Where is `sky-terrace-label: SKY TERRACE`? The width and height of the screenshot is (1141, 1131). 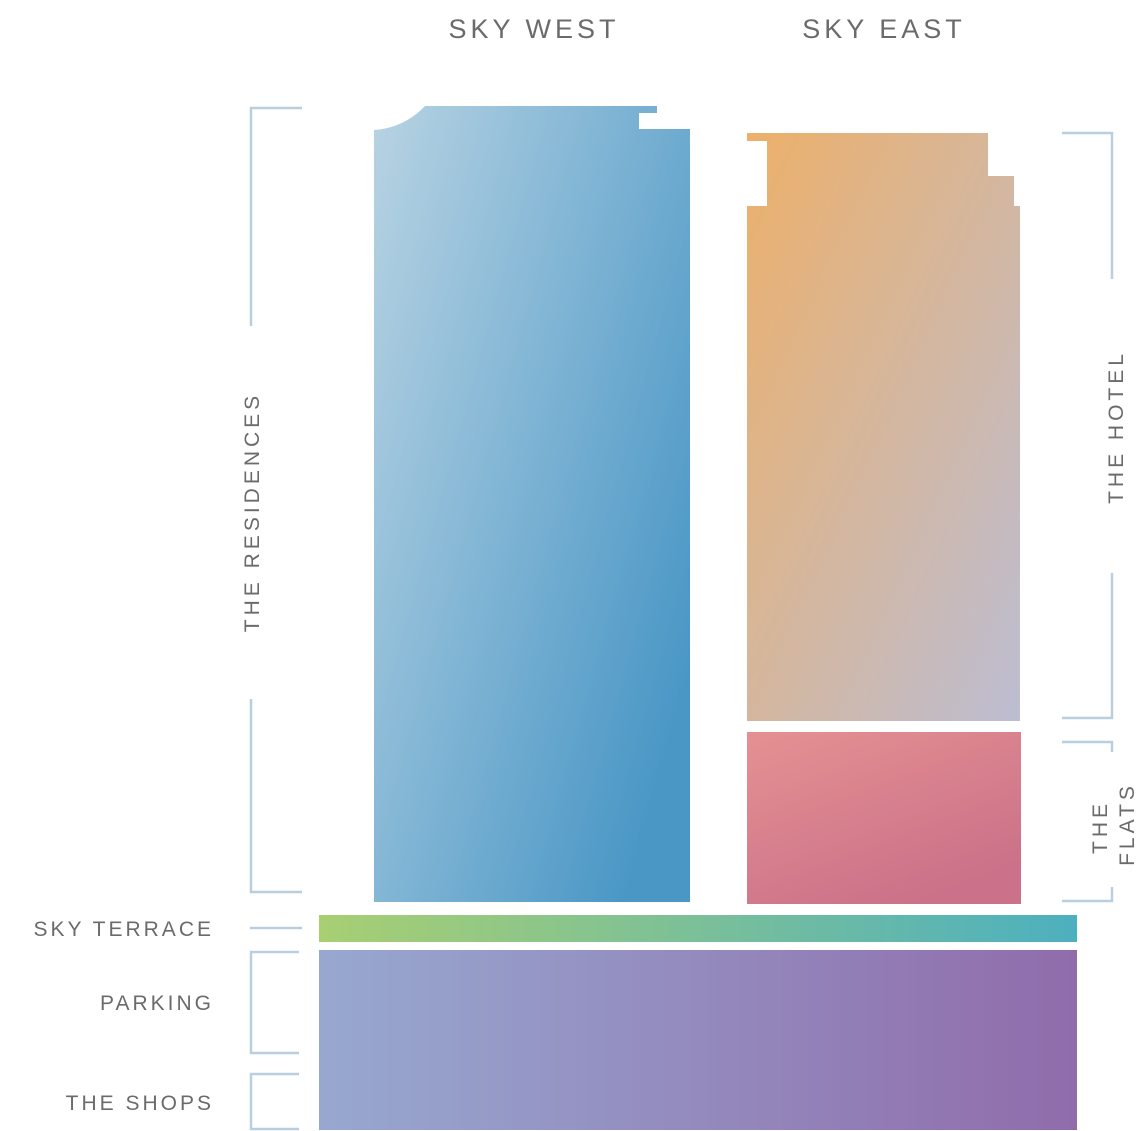
sky-terrace-label: SKY TERRACE is located at coordinates (124, 929).